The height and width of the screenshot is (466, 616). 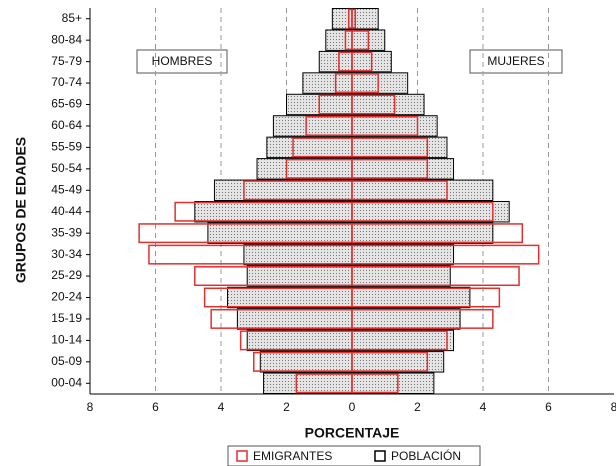 I want to click on y-tick-label: 50-54, so click(x=66, y=168).